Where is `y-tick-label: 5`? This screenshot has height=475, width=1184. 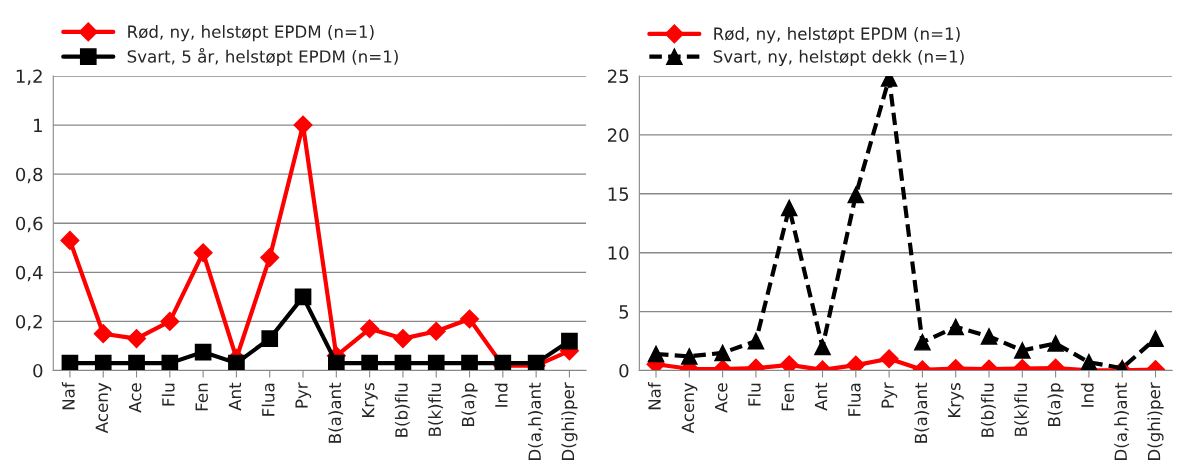 y-tick-label: 5 is located at coordinates (624, 312).